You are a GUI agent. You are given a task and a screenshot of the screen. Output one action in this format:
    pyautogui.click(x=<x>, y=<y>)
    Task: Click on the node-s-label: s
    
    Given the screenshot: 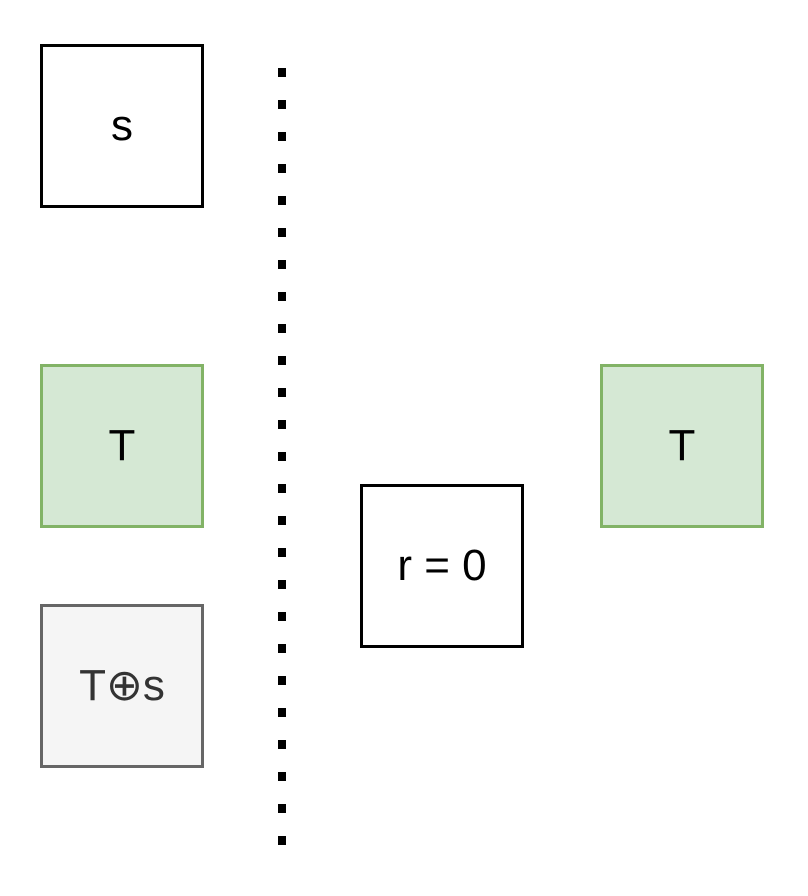 What is the action you would take?
    pyautogui.click(x=122, y=125)
    